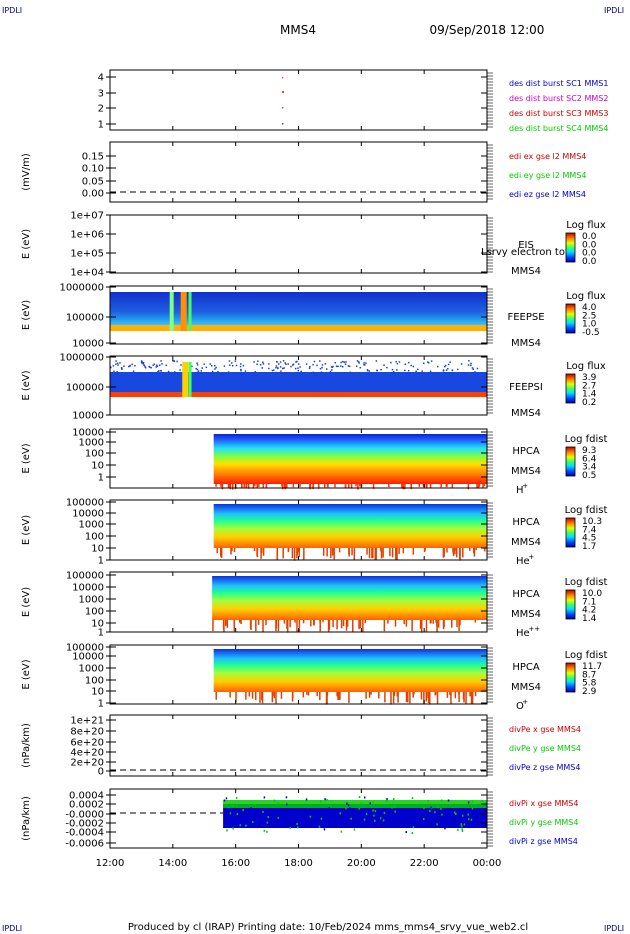  What do you see at coordinates (91, 669) in the screenshot?
I see `y-tick-label: 1000` at bounding box center [91, 669].